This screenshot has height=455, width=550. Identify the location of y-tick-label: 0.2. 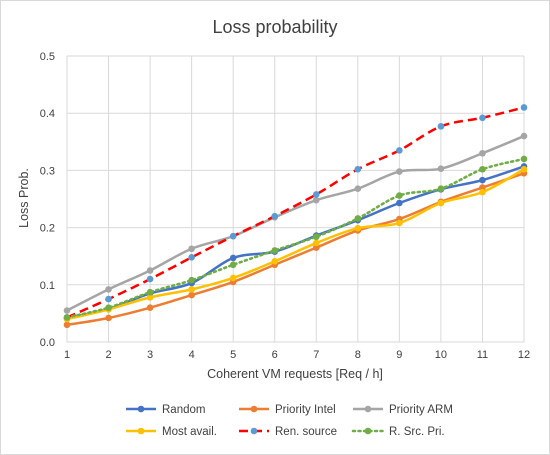
(47, 229).